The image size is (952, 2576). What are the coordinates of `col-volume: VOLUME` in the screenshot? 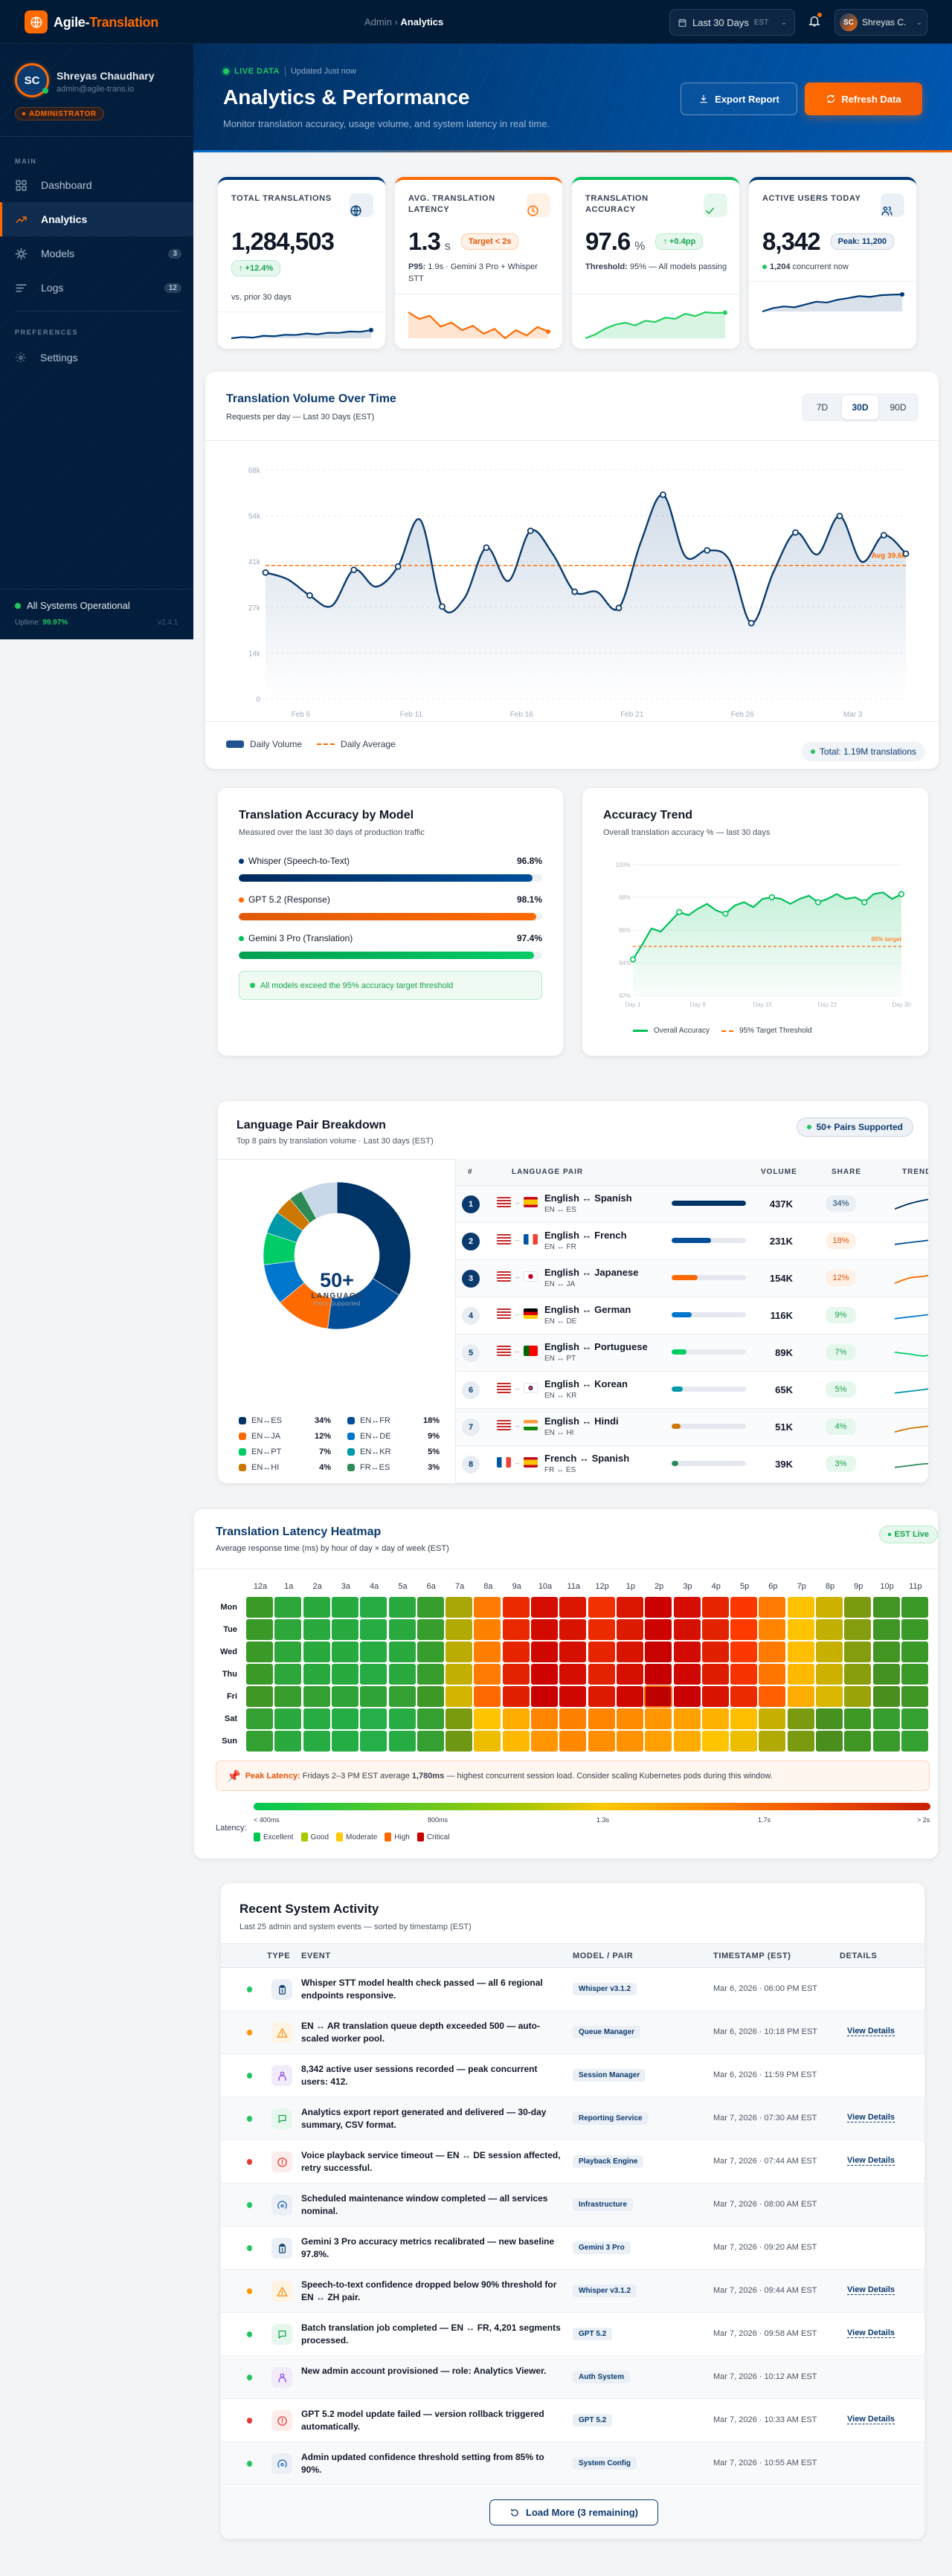 It's located at (779, 1172).